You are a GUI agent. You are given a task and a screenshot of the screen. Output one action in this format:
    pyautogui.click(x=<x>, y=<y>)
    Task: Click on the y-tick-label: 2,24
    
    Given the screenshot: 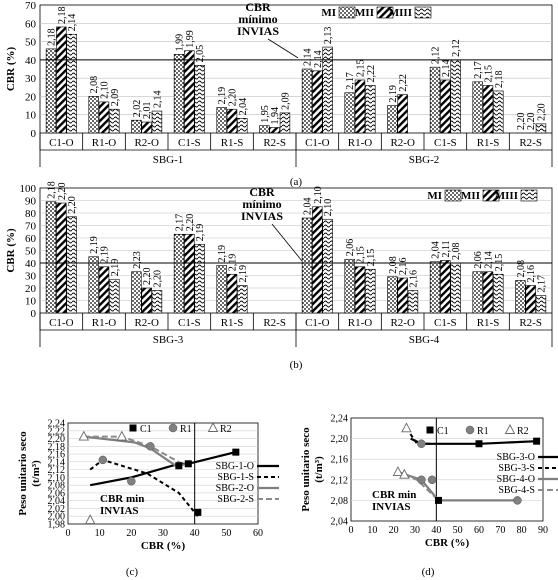 What is the action you would take?
    pyautogui.click(x=340, y=419)
    